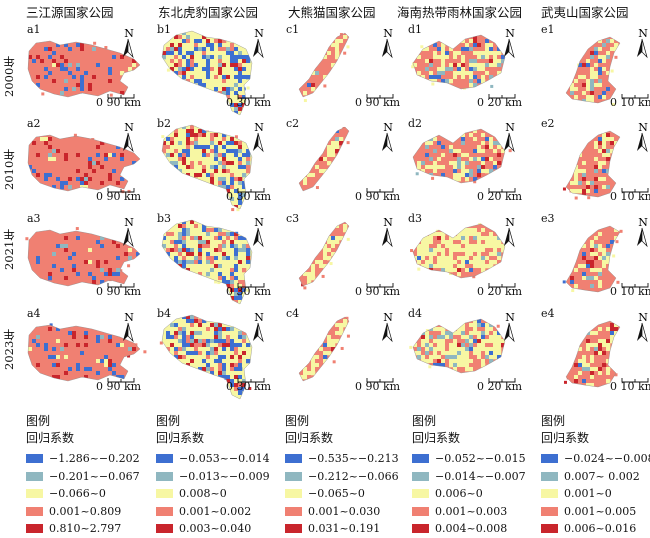 This screenshot has height=538, width=650. What do you see at coordinates (128, 327) in the screenshot?
I see `north-arrow-icon: N` at bounding box center [128, 327].